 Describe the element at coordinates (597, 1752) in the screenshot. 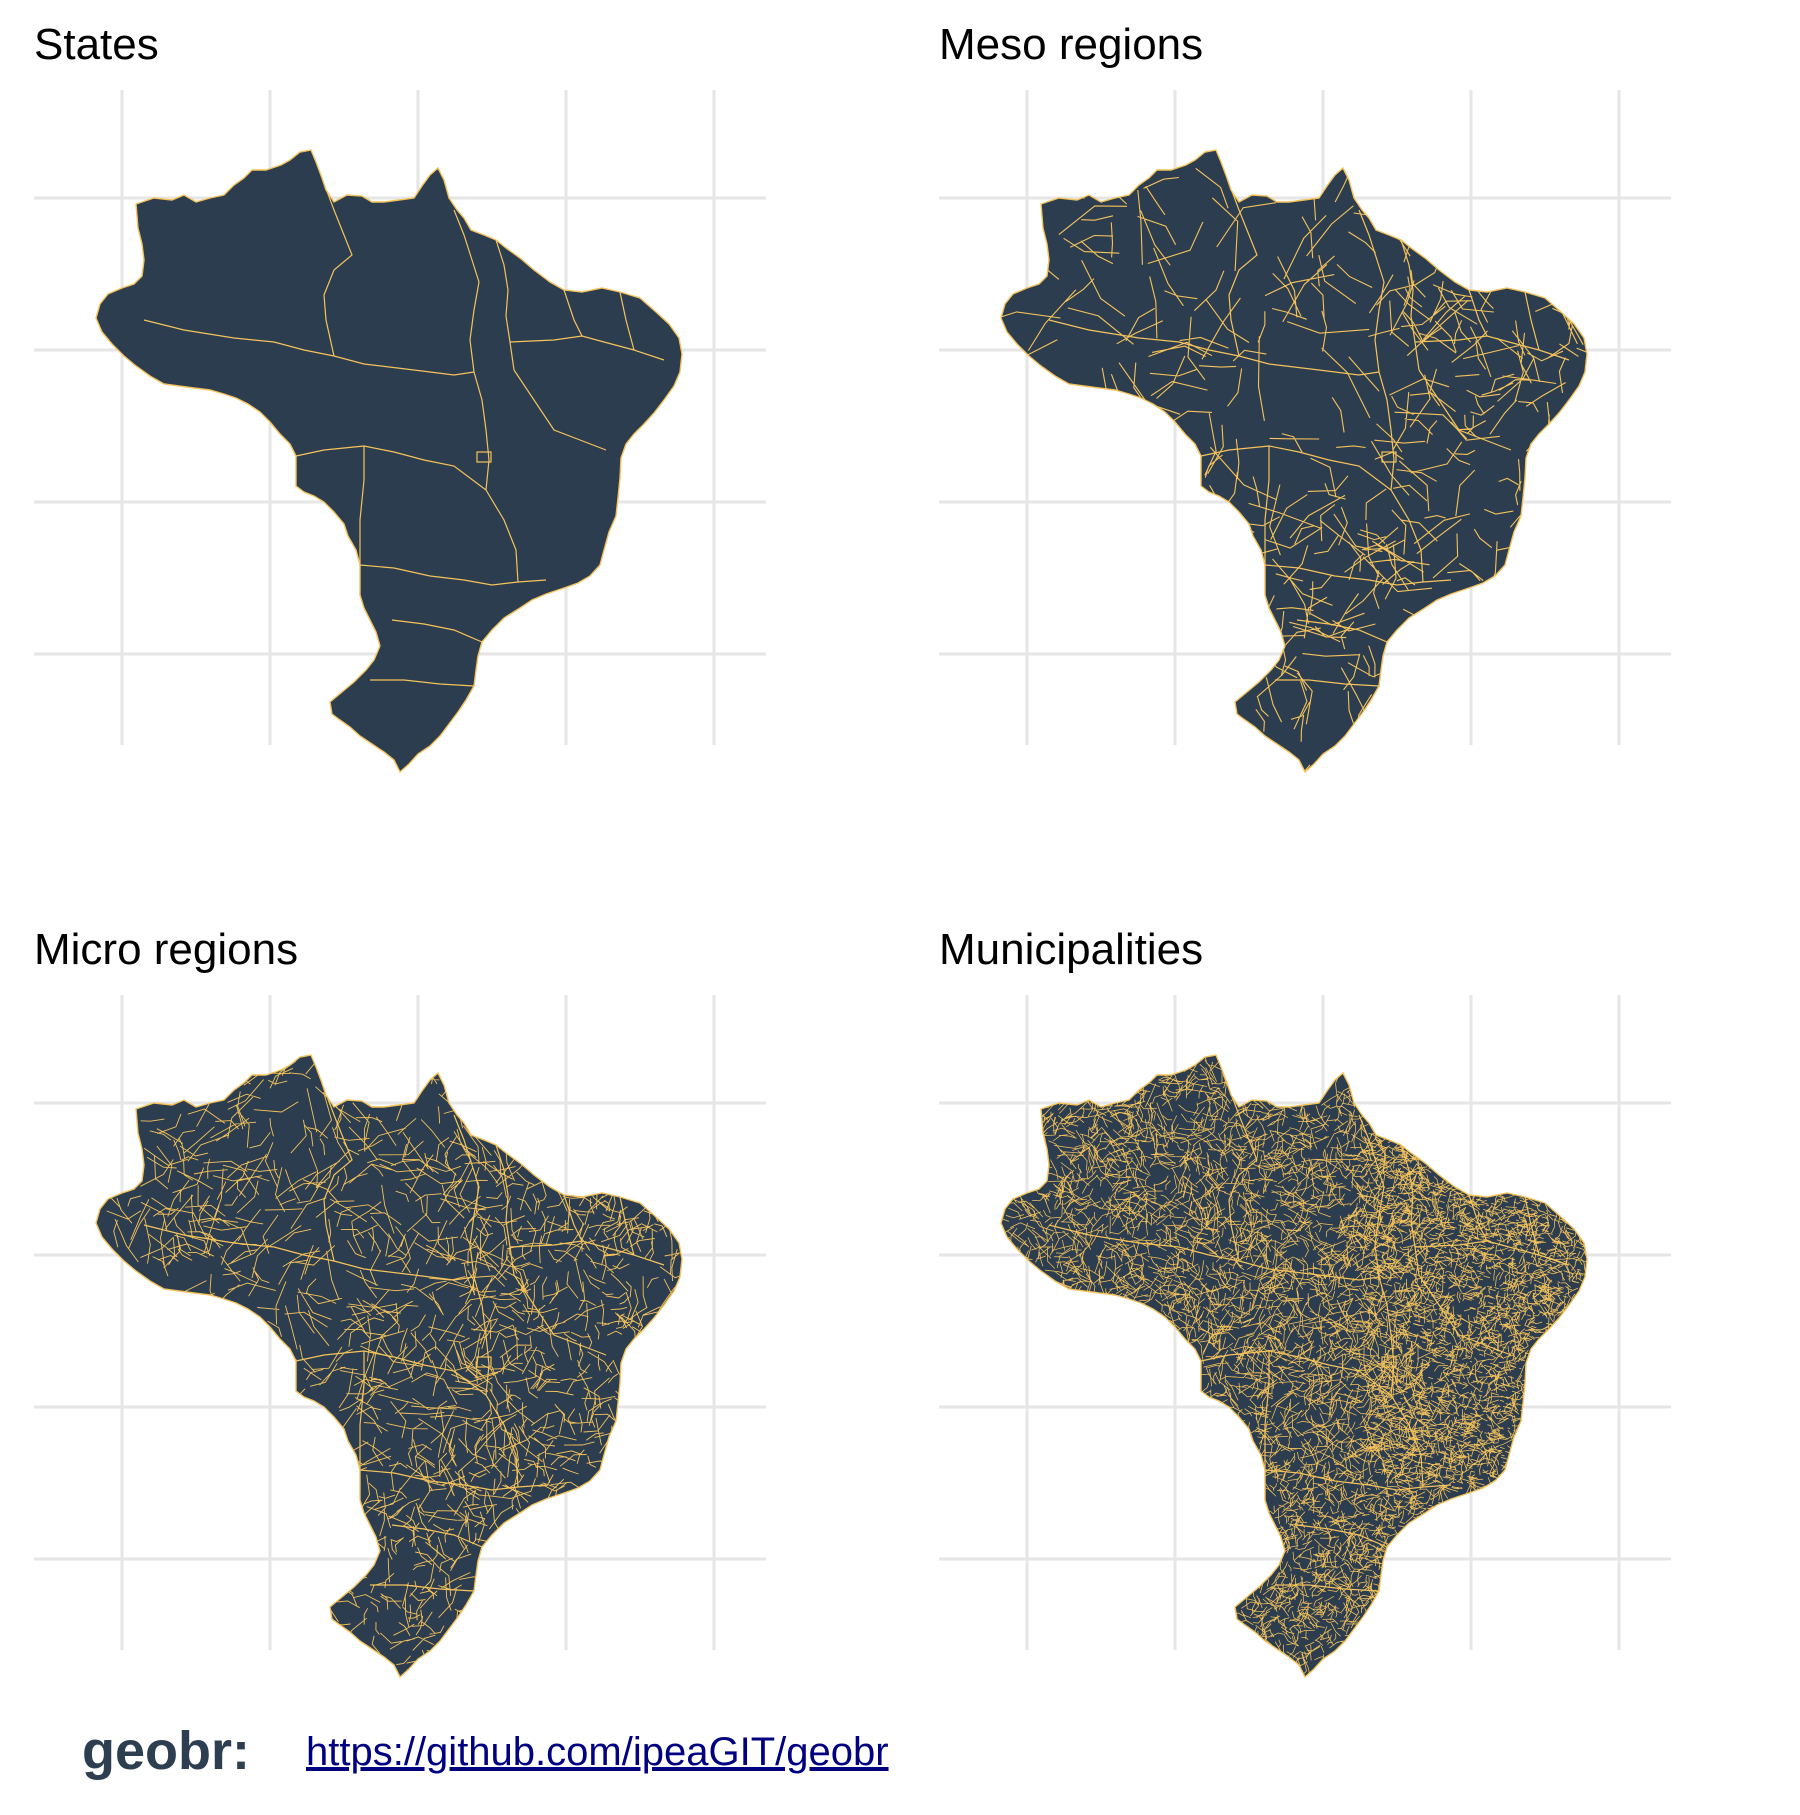

I see `footer-link: https://github.com/ipeaGIT/geobr` at that location.